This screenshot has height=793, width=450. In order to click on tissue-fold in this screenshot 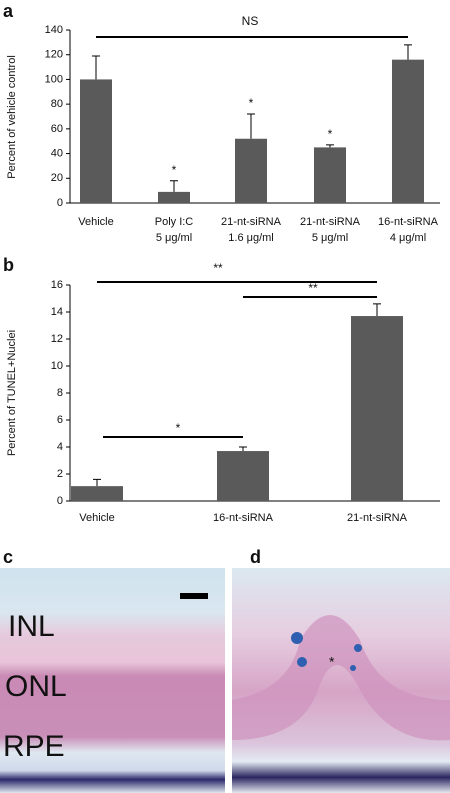, I will do `click(341, 678)`.